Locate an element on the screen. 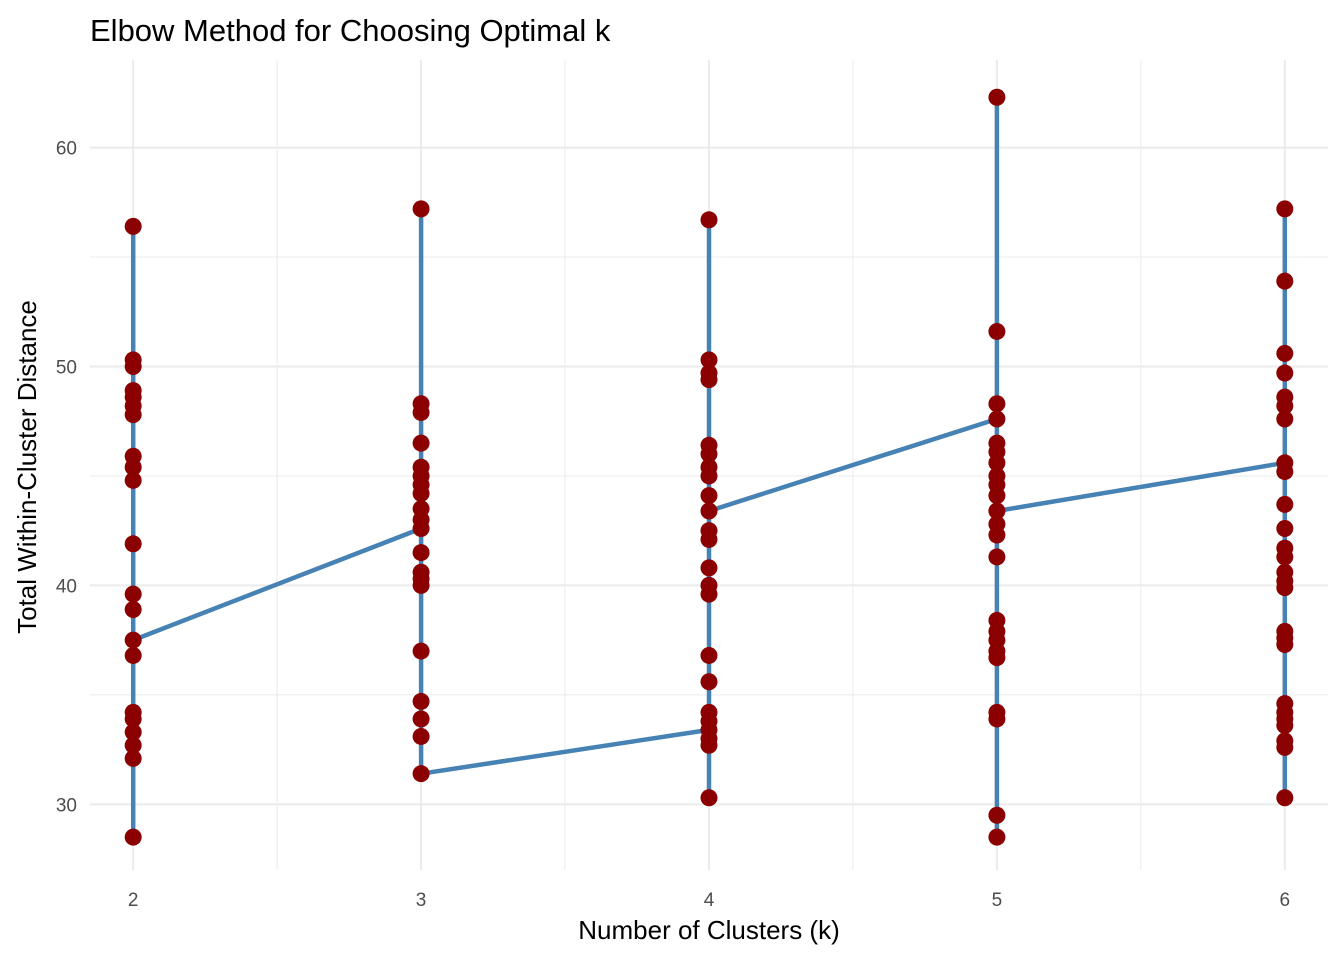 The height and width of the screenshot is (960, 1344). y-tick-label: 40 is located at coordinates (66, 586).